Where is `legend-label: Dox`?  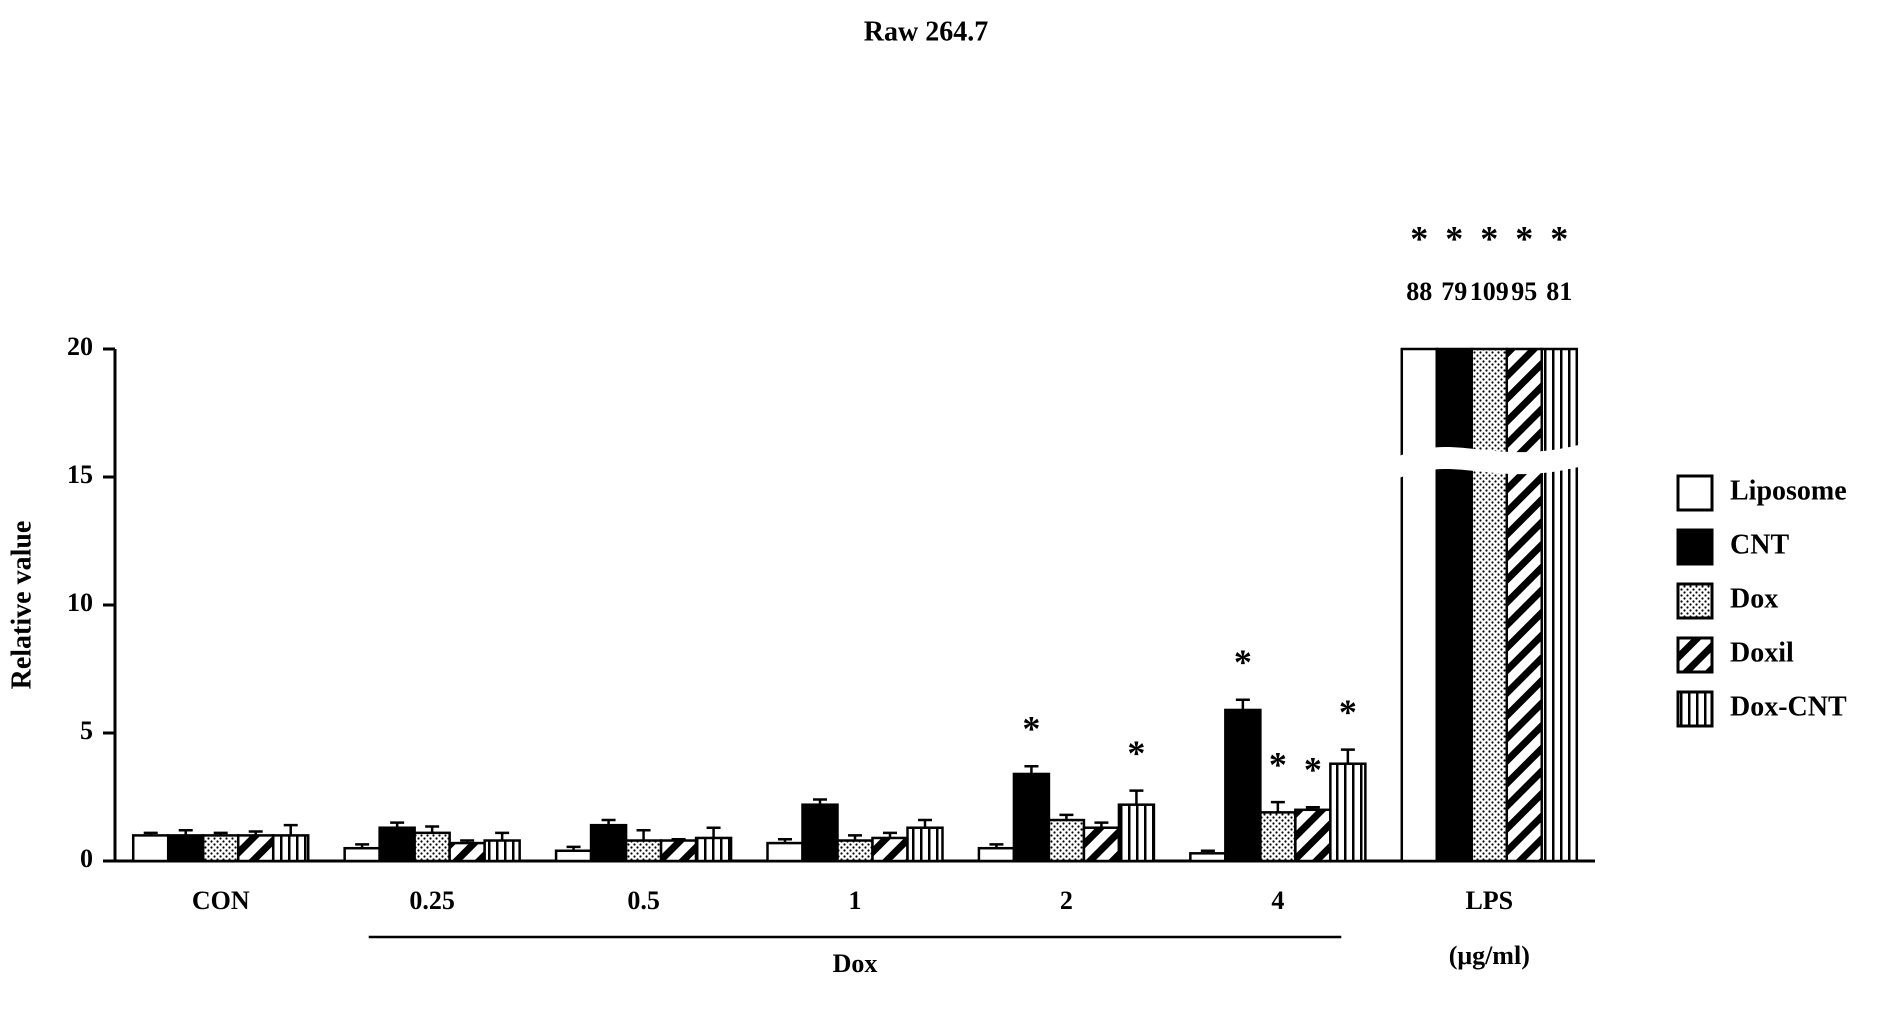
legend-label: Dox is located at coordinates (1754, 598).